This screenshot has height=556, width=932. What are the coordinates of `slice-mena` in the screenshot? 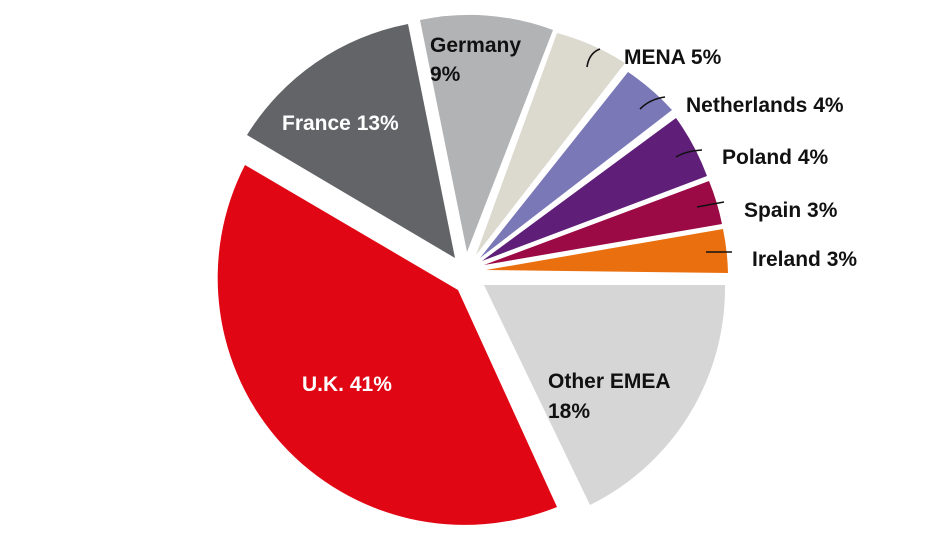 It's located at (550, 144).